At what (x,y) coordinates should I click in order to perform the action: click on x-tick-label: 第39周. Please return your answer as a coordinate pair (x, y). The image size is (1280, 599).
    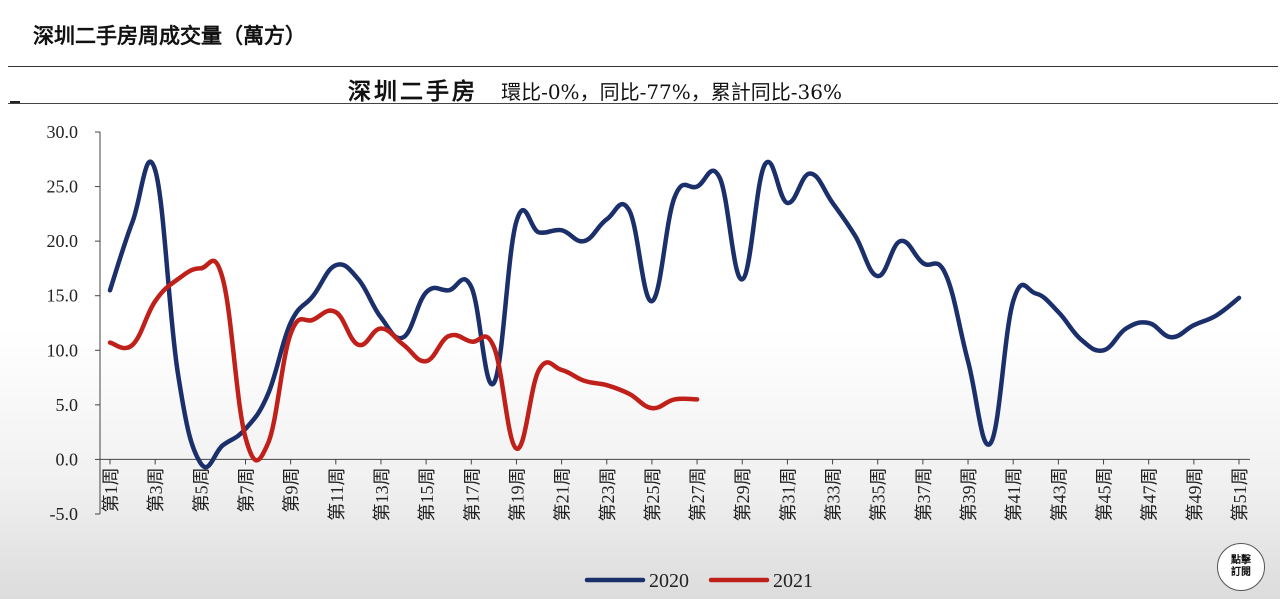
    Looking at the image, I should click on (969, 494).